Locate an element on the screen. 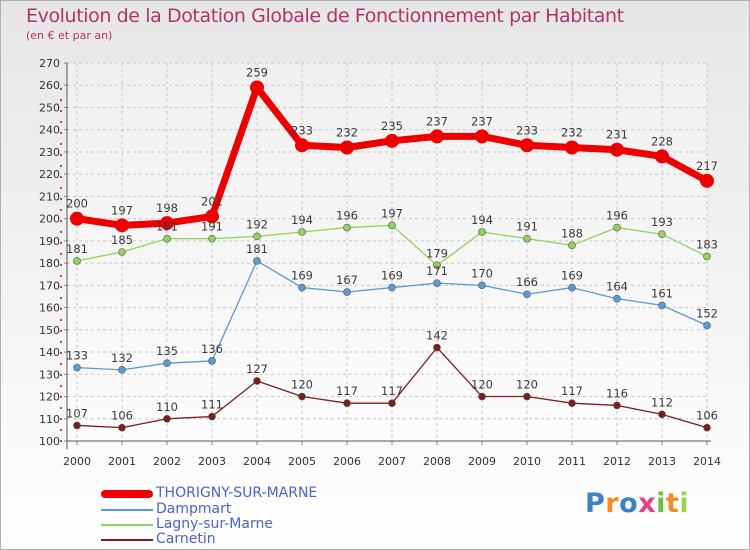 The width and height of the screenshot is (750, 550). data-point-lagny-sur-marne-2008 is located at coordinates (437, 265).